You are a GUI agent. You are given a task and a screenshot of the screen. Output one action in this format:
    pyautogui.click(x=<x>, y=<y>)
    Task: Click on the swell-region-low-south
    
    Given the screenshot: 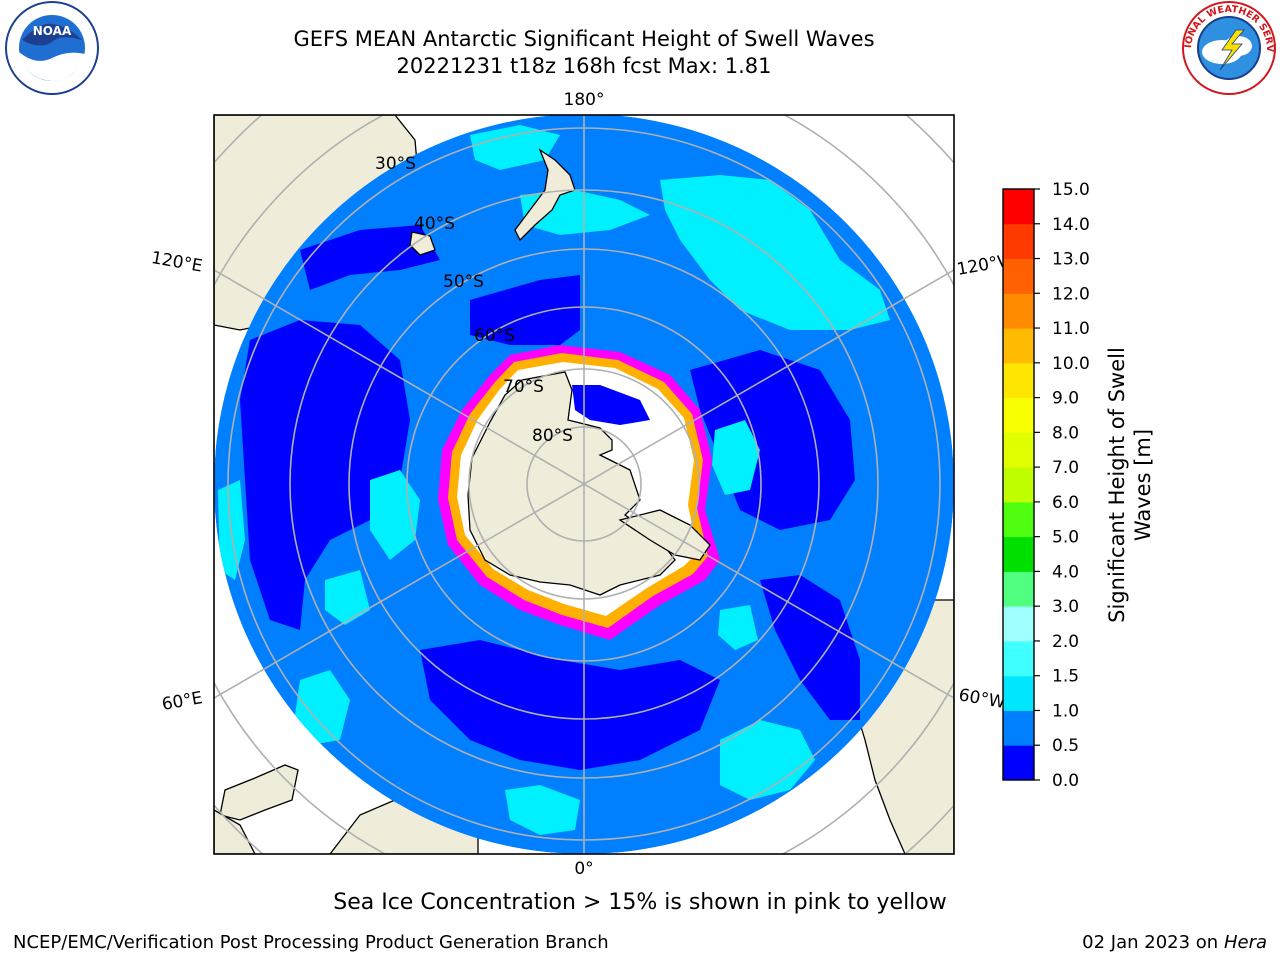 What is the action you would take?
    pyautogui.click(x=570, y=705)
    